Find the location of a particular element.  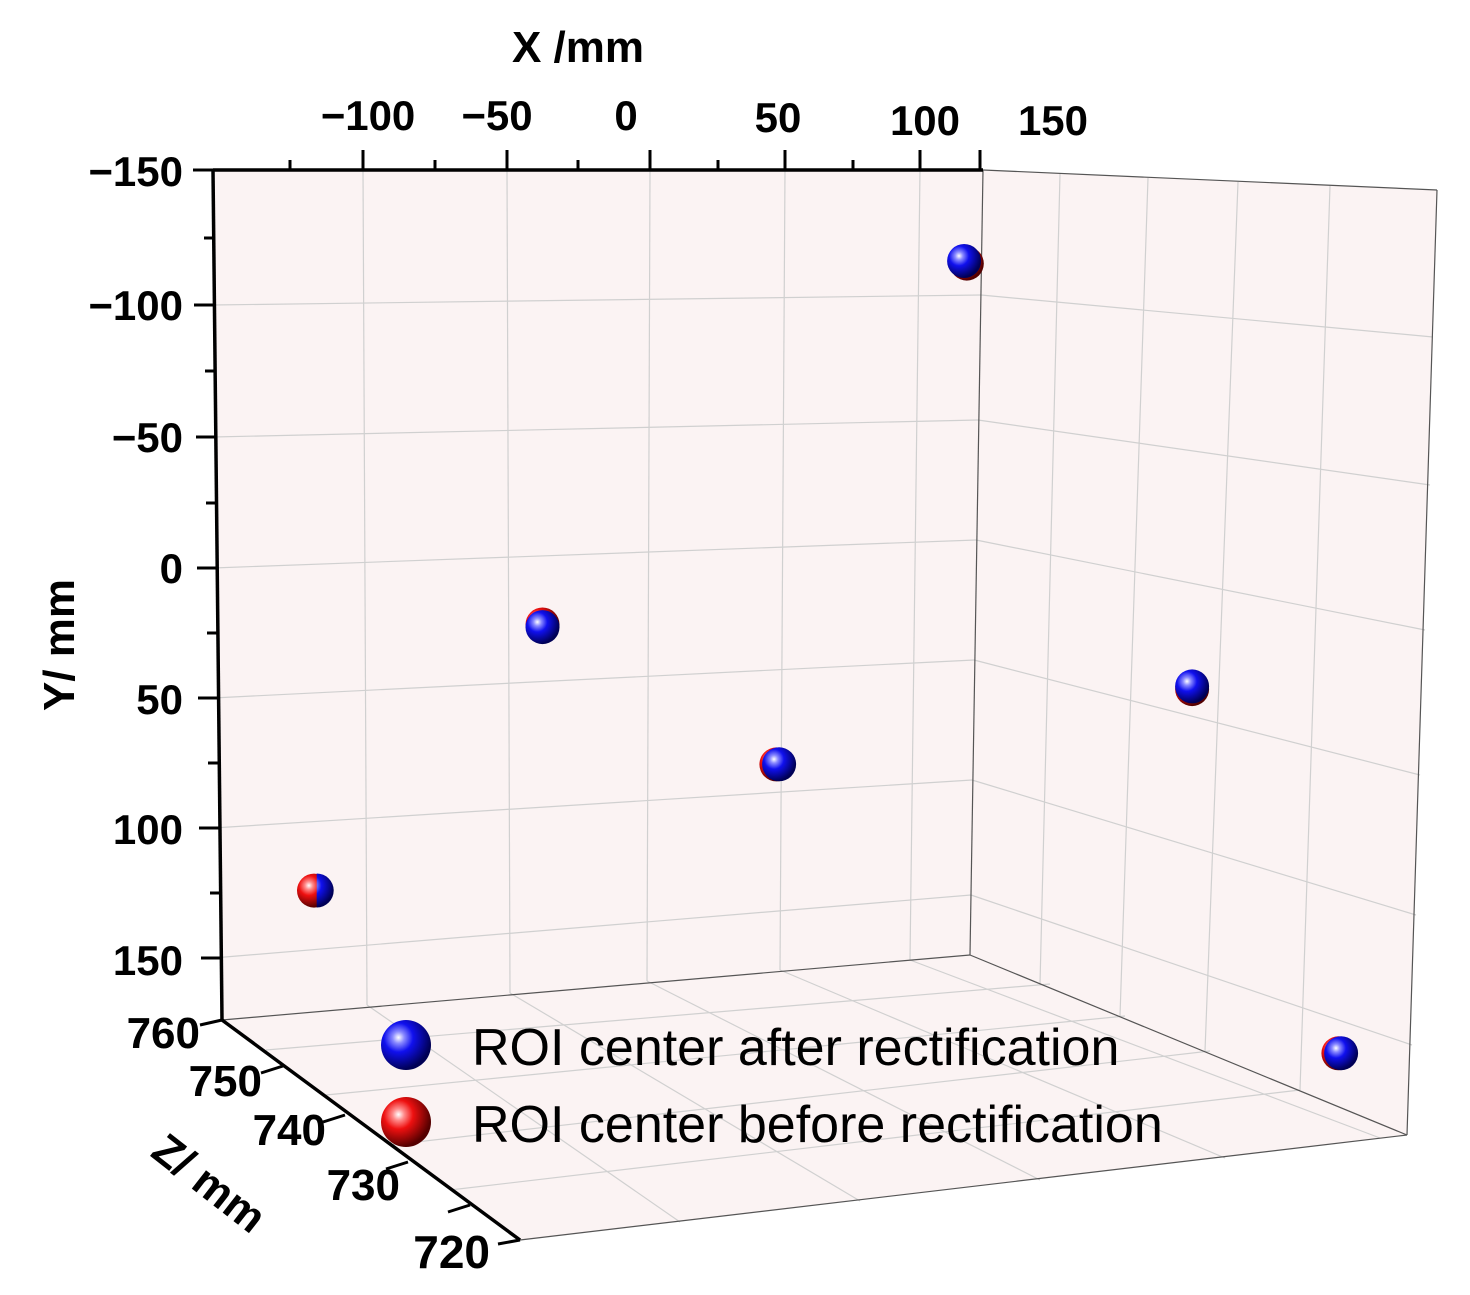

y-tick-label: 100 is located at coordinates (148, 829).